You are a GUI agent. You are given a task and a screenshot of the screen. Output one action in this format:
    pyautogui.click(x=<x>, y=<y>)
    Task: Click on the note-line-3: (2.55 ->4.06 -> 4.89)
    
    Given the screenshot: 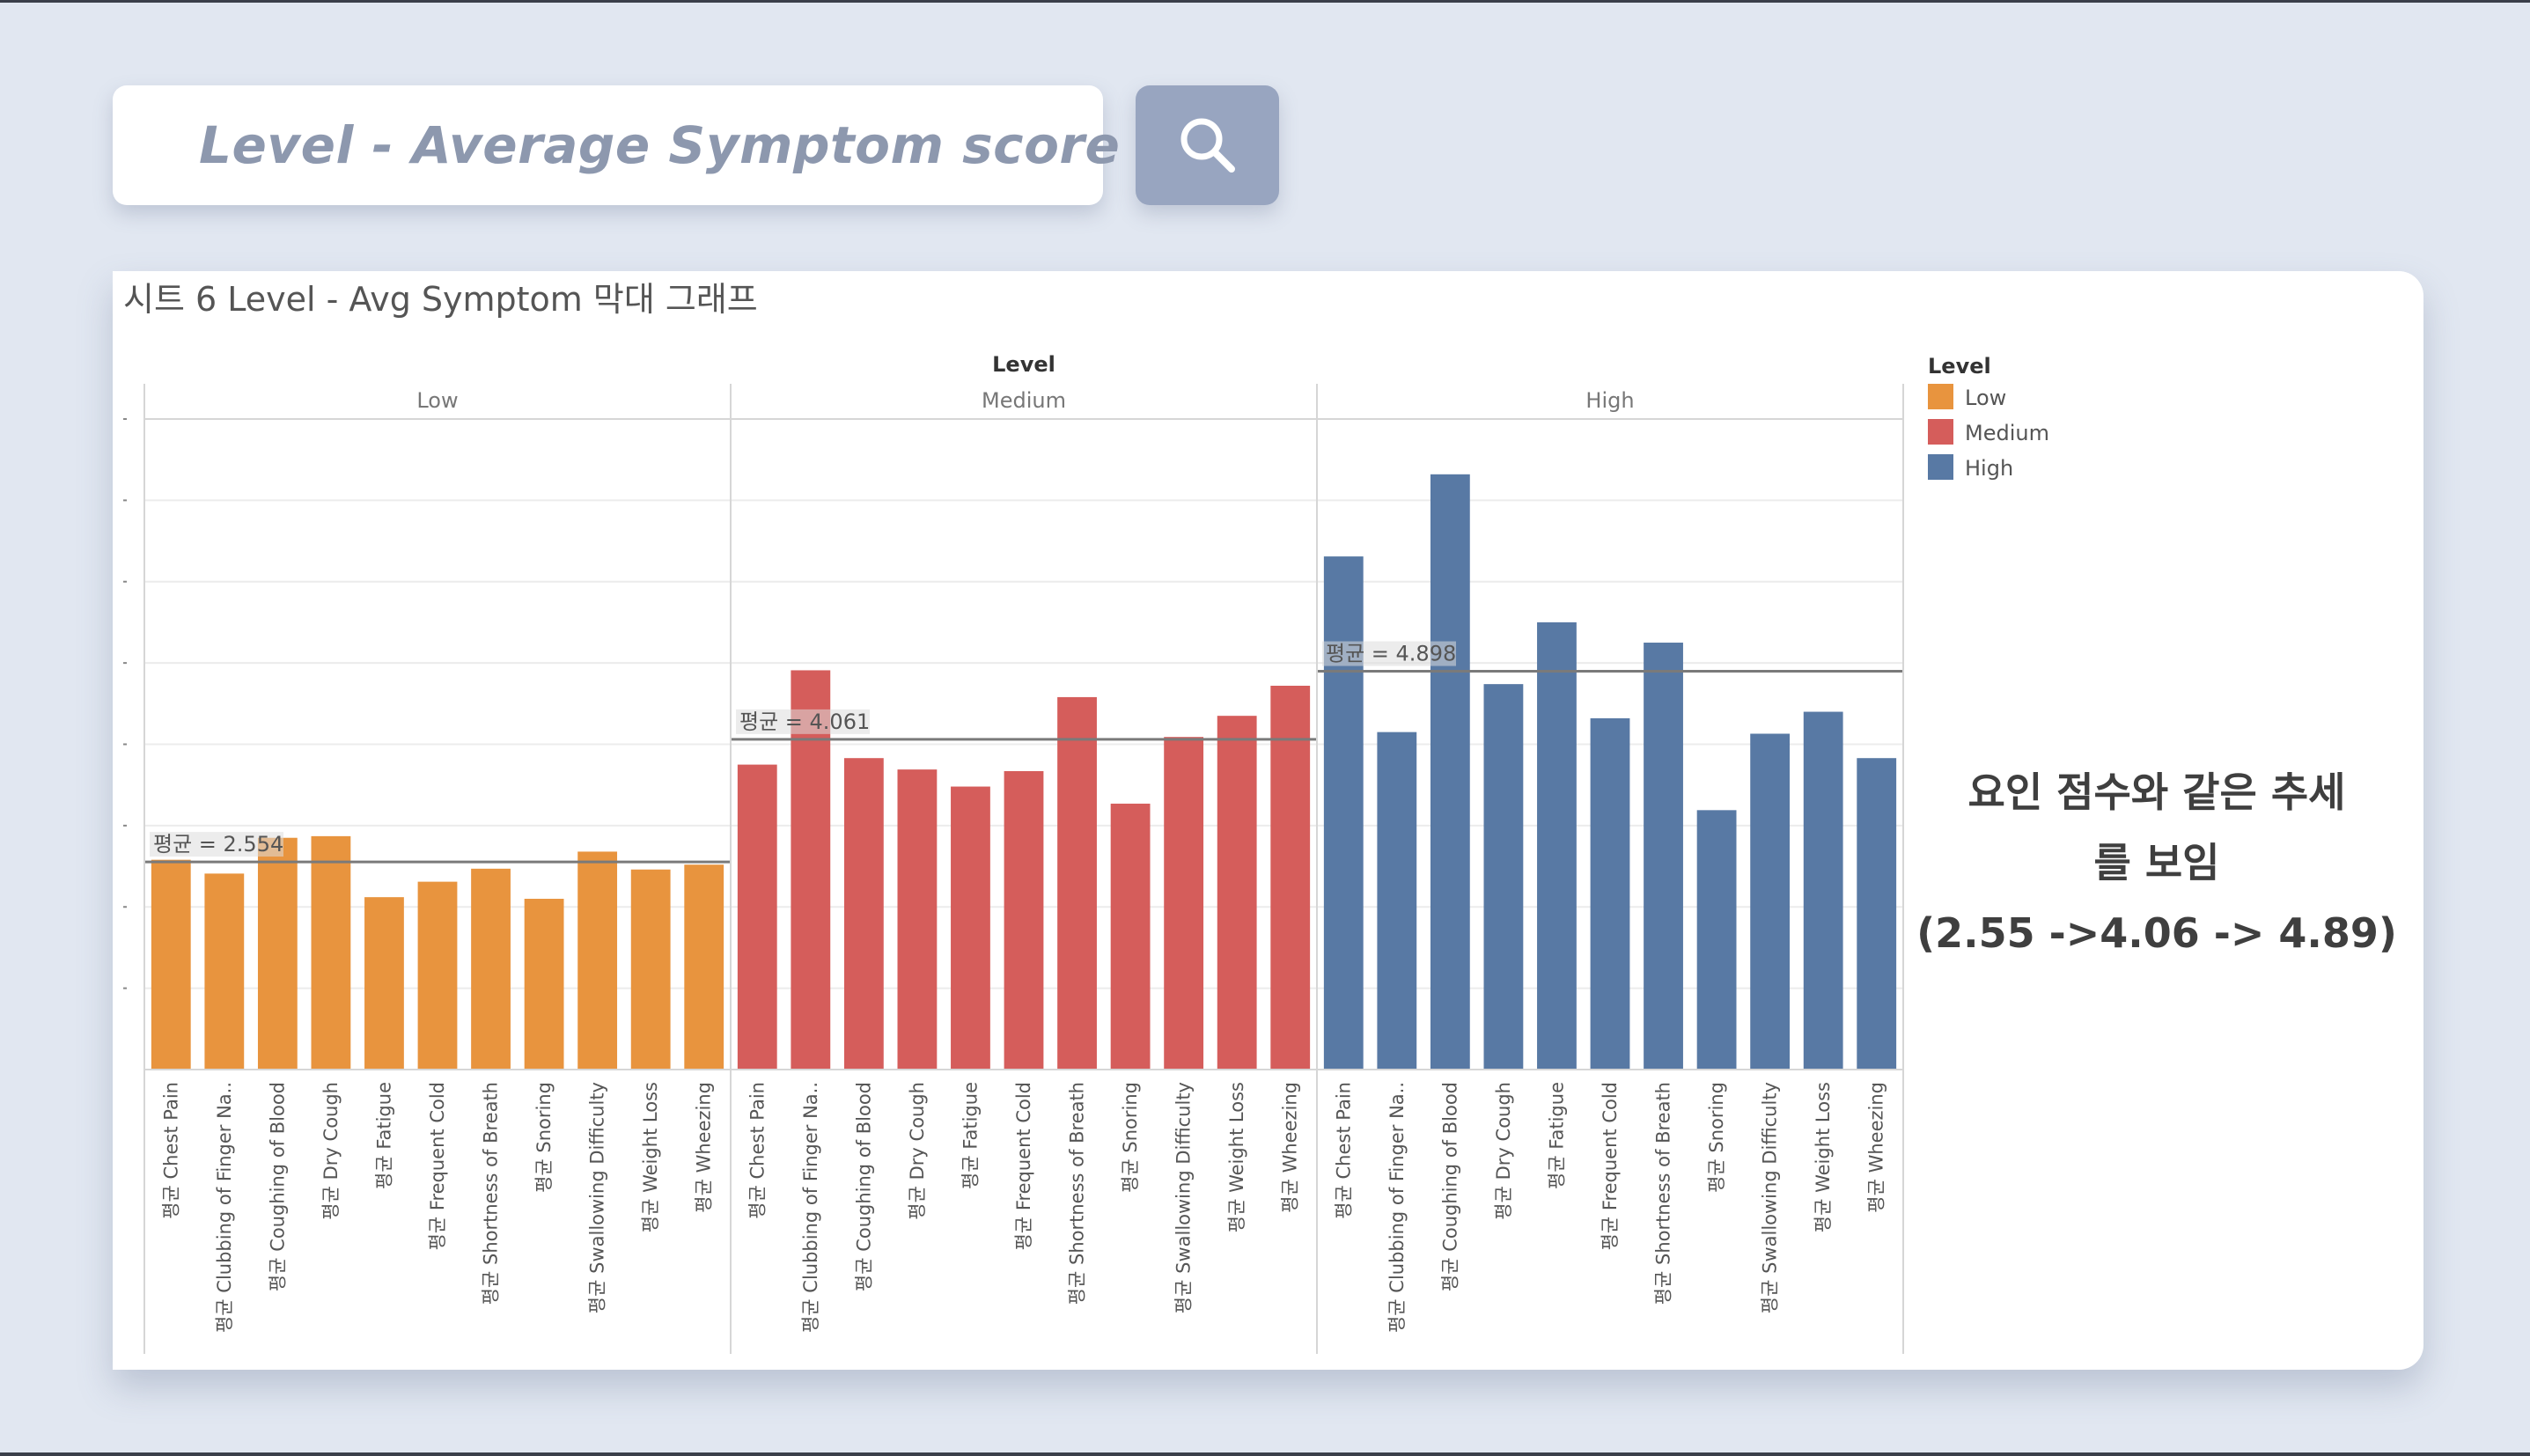 What is the action you would take?
    pyautogui.click(x=2157, y=933)
    